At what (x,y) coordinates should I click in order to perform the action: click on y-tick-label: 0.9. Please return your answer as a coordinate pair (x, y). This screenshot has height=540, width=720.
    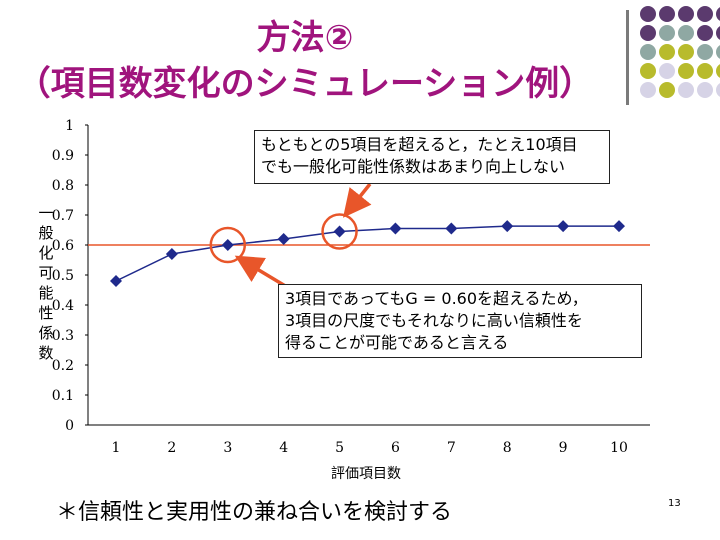
    Looking at the image, I should click on (63, 156).